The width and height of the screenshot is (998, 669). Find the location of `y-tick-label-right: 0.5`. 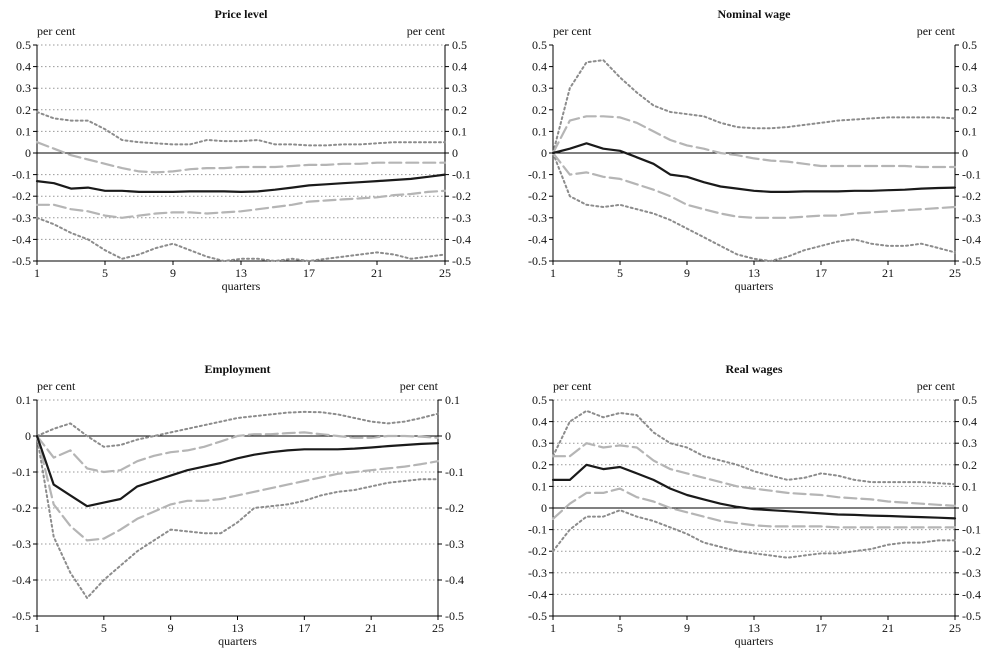

y-tick-label-right: 0.5 is located at coordinates (459, 45).